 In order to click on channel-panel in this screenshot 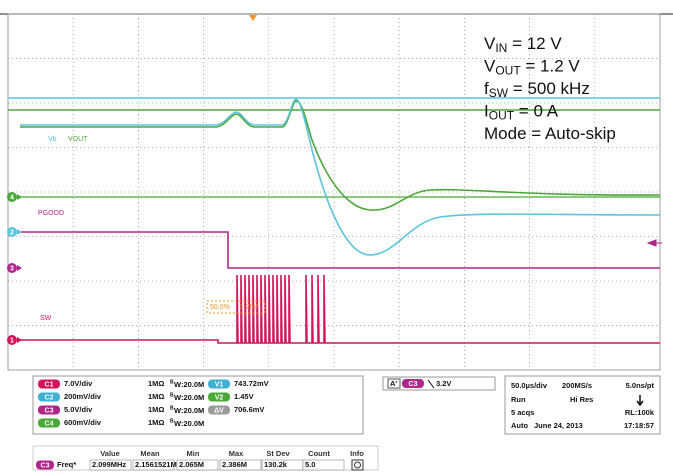, I will do `click(198, 405)`.